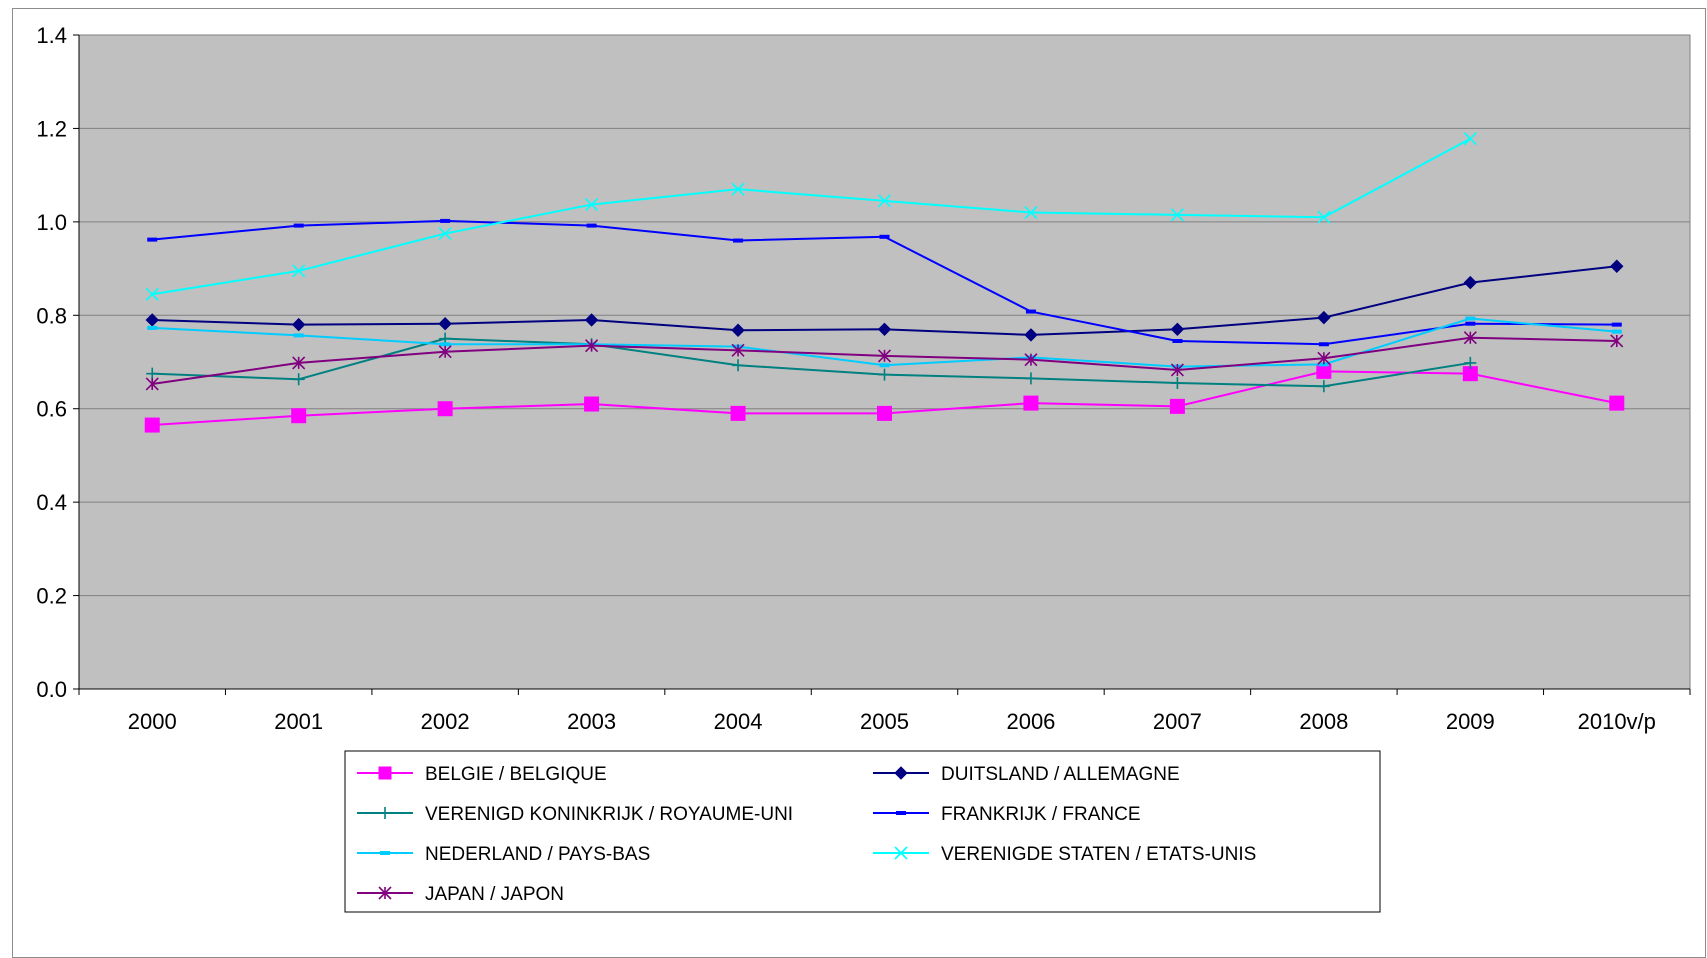 Image resolution: width=1707 pixels, height=958 pixels. I want to click on x-tick-label: 2008, so click(1323, 721).